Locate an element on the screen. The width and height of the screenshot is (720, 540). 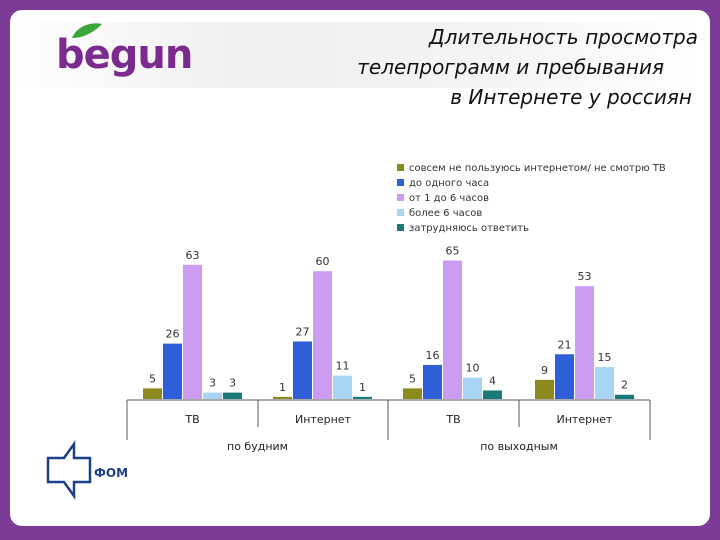
data-label: 2 is located at coordinates (624, 385).